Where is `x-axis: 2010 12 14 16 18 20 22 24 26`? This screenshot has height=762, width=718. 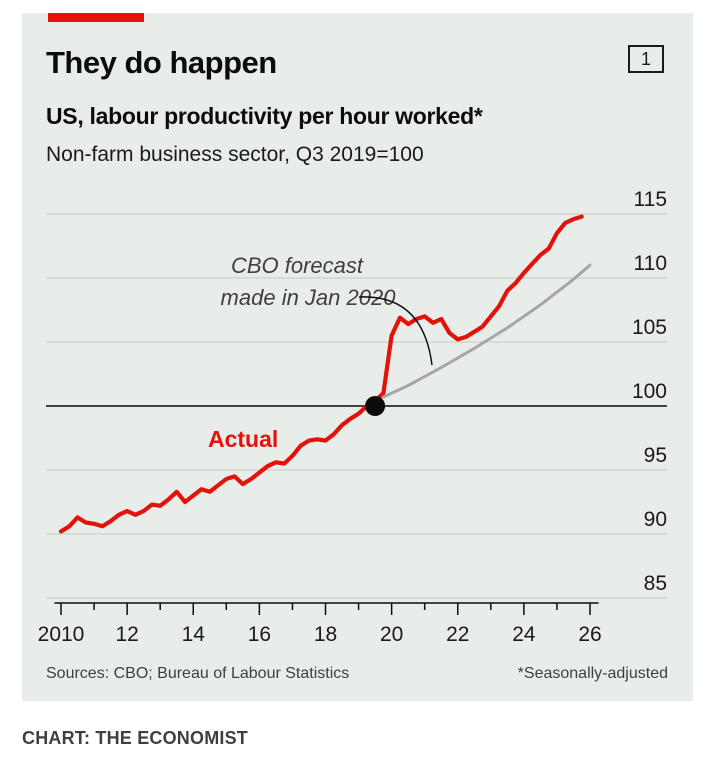 x-axis: 2010 12 14 16 18 20 22 24 26 is located at coordinates (320, 624).